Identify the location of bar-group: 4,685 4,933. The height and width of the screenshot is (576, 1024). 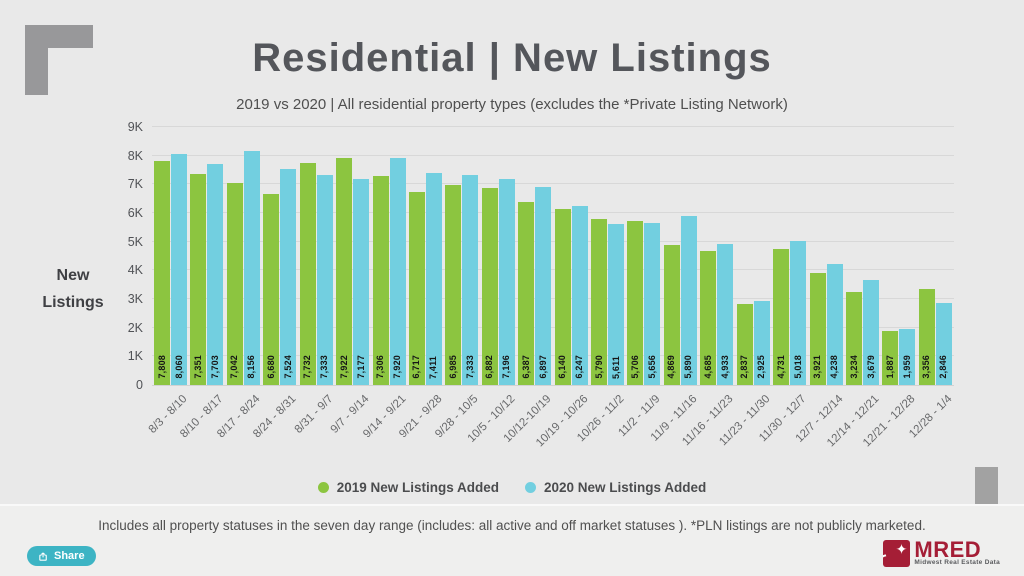
(717, 314).